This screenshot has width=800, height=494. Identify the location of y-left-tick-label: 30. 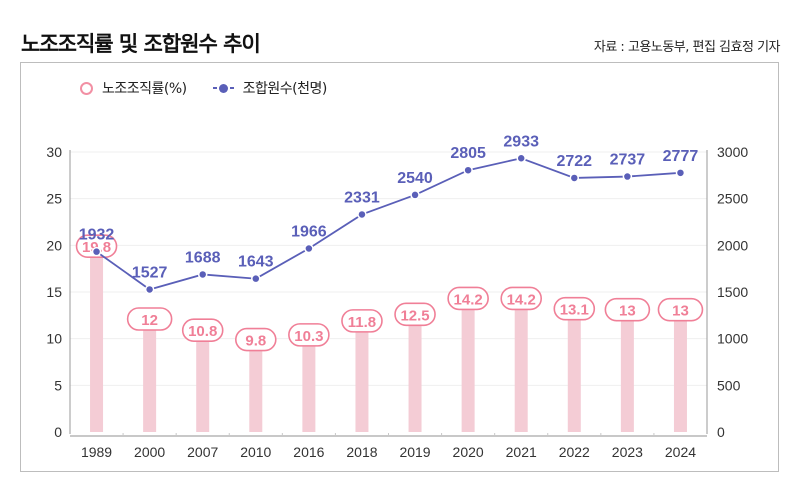
(54, 152).